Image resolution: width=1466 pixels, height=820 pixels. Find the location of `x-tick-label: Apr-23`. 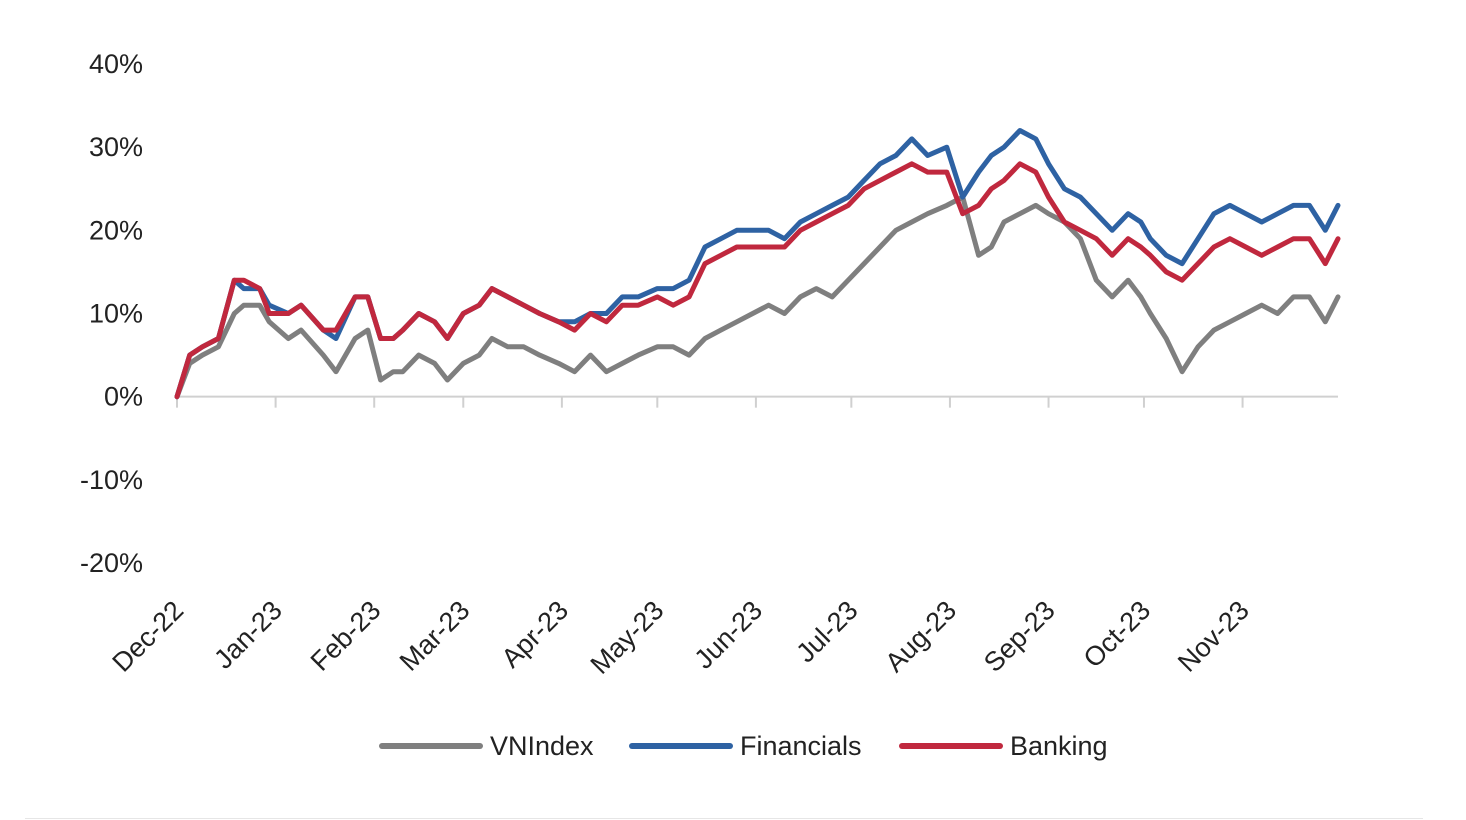

x-tick-label: Apr-23 is located at coordinates (535, 634).